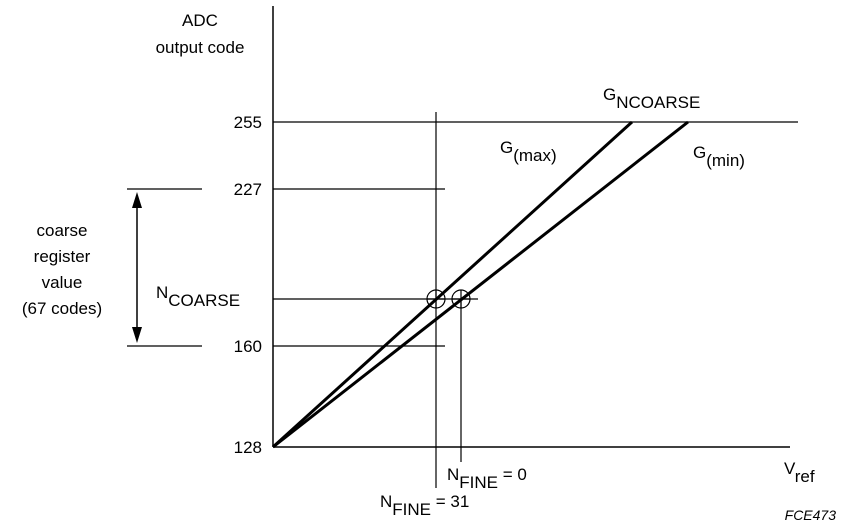 Image resolution: width=841 pixels, height=528 pixels. I want to click on y-axis-title-line2: output code, so click(200, 47).